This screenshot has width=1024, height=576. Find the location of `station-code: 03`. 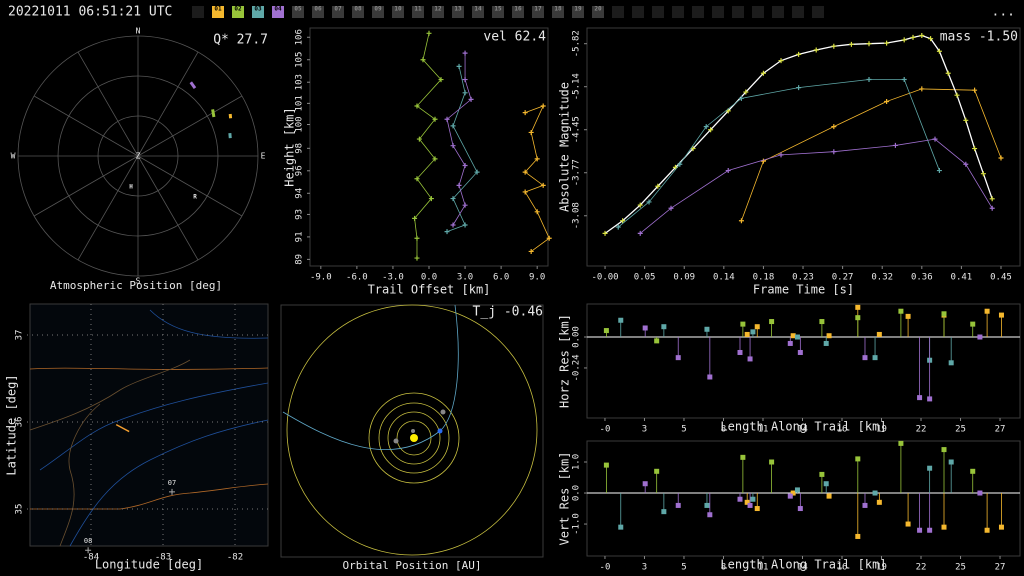

station-code: 03 is located at coordinates (258, 9).